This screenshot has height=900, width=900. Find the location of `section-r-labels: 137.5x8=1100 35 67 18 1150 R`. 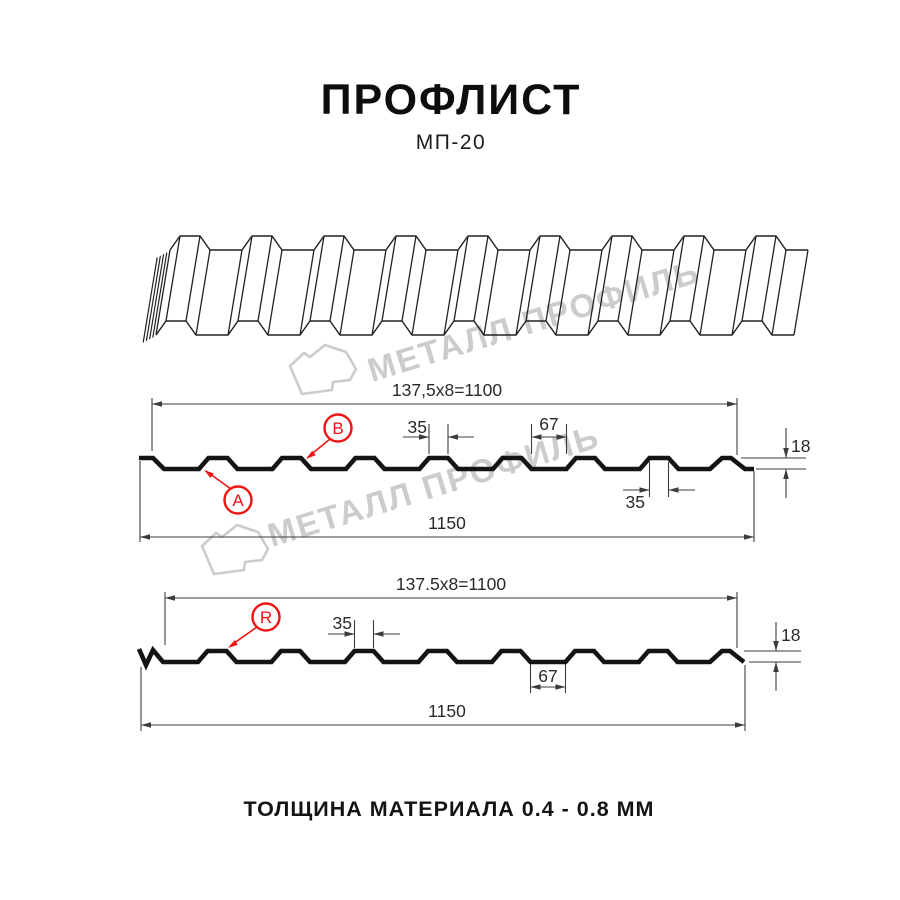

section-r-labels: 137.5x8=1100 35 67 18 1150 R is located at coordinates (530, 647).